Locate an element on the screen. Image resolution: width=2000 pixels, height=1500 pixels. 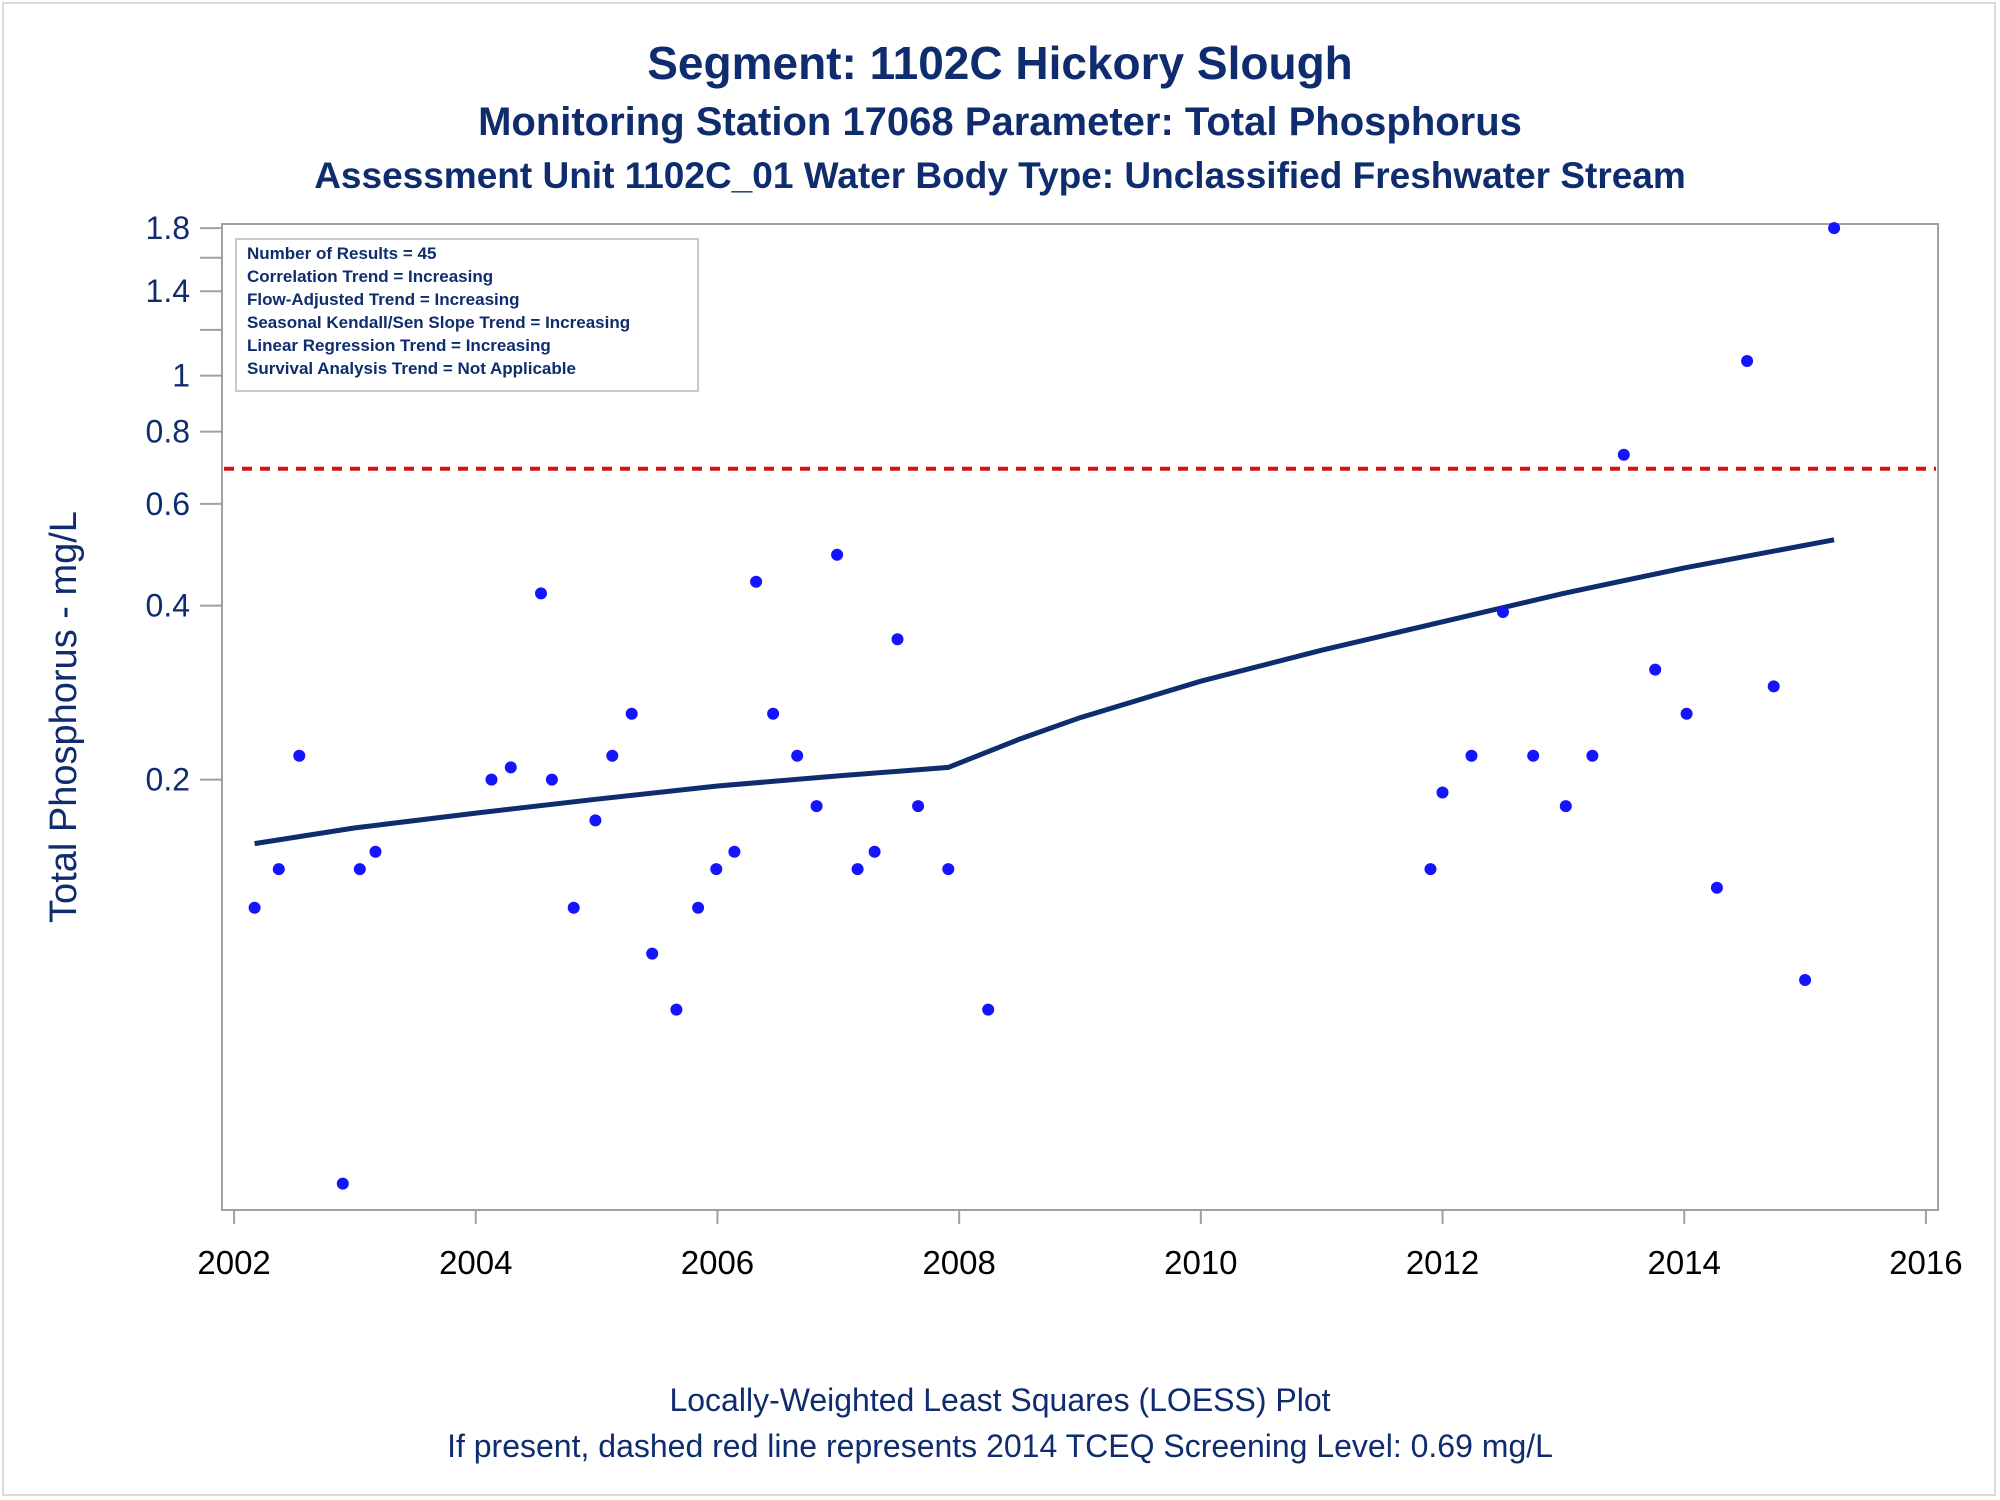
y-axis: 0.2 0.4 0.6 0.8 1 1.4 1.8 is located at coordinates (184, 504).